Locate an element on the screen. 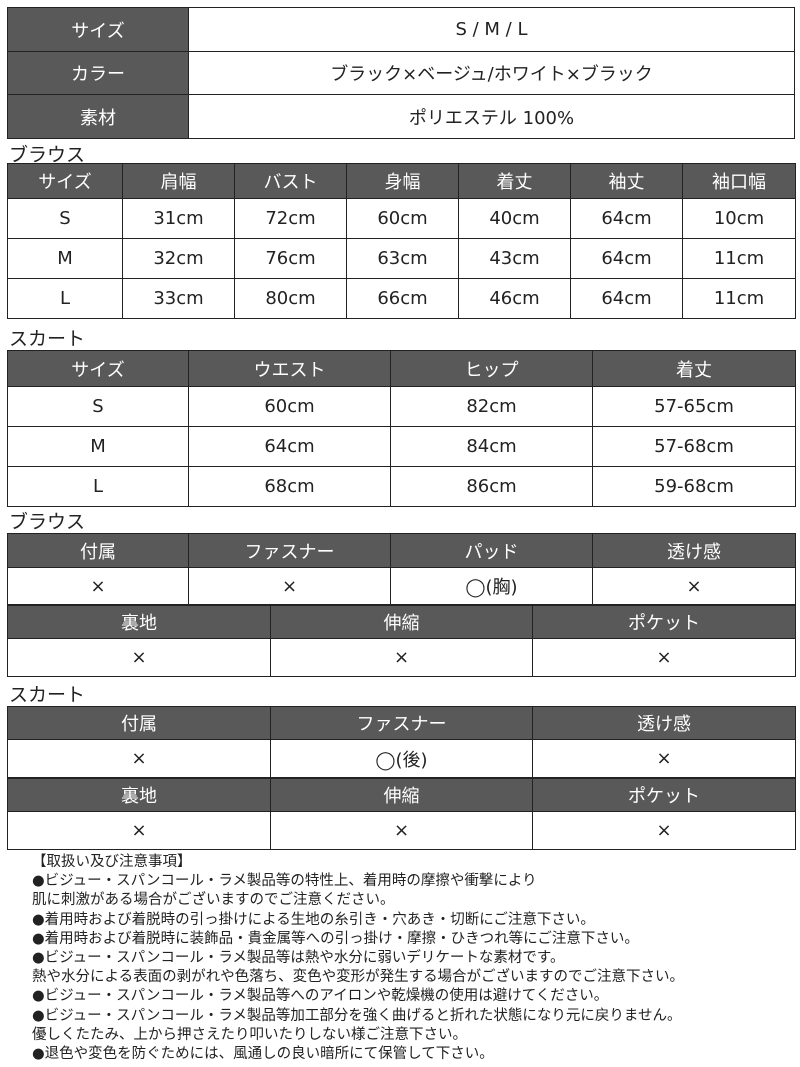 This screenshot has width=800, height=1067. column-header: パッド is located at coordinates (491, 550).